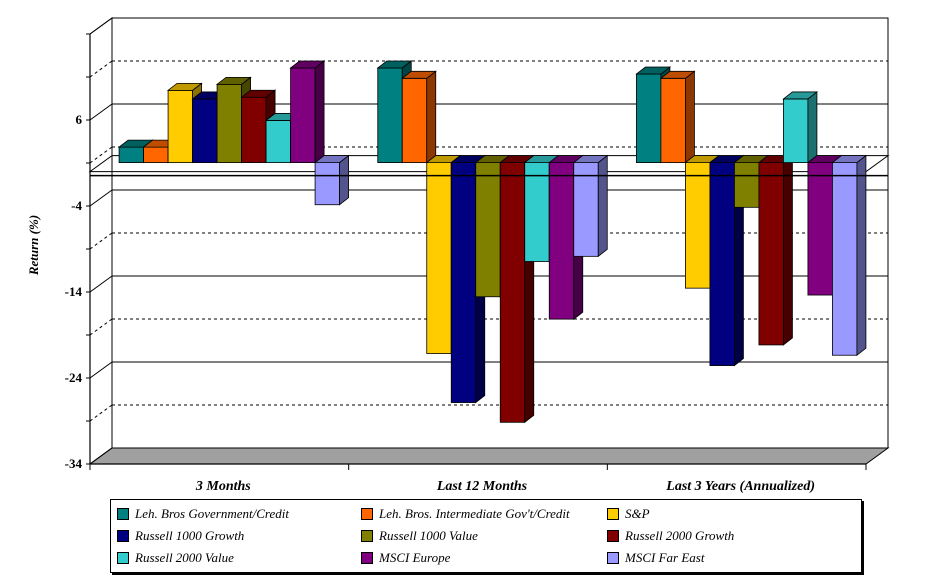 Image resolution: width=936 pixels, height=576 pixels. I want to click on legend-item: MSCI Far East, so click(655, 558).